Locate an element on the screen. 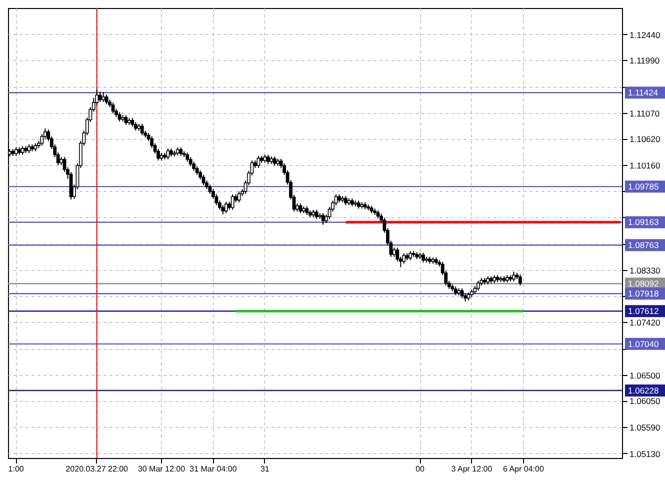 Image resolution: width=665 pixels, height=480 pixels. x-tick-label: 31 Mar 04:00 is located at coordinates (214, 469).